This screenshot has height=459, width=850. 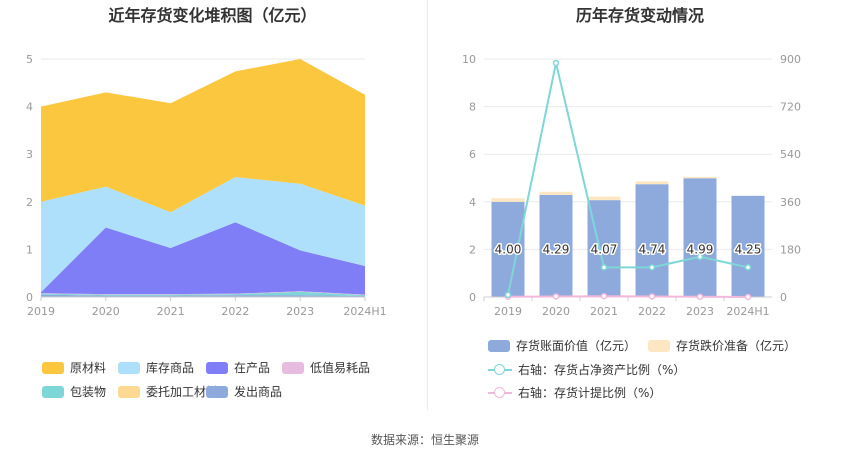 What do you see at coordinates (790, 59) in the screenshot?
I see `y-right-tick-label: 900` at bounding box center [790, 59].